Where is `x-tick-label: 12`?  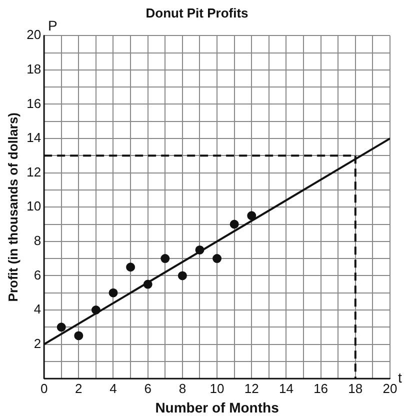 x-tick-label: 12 is located at coordinates (251, 388).